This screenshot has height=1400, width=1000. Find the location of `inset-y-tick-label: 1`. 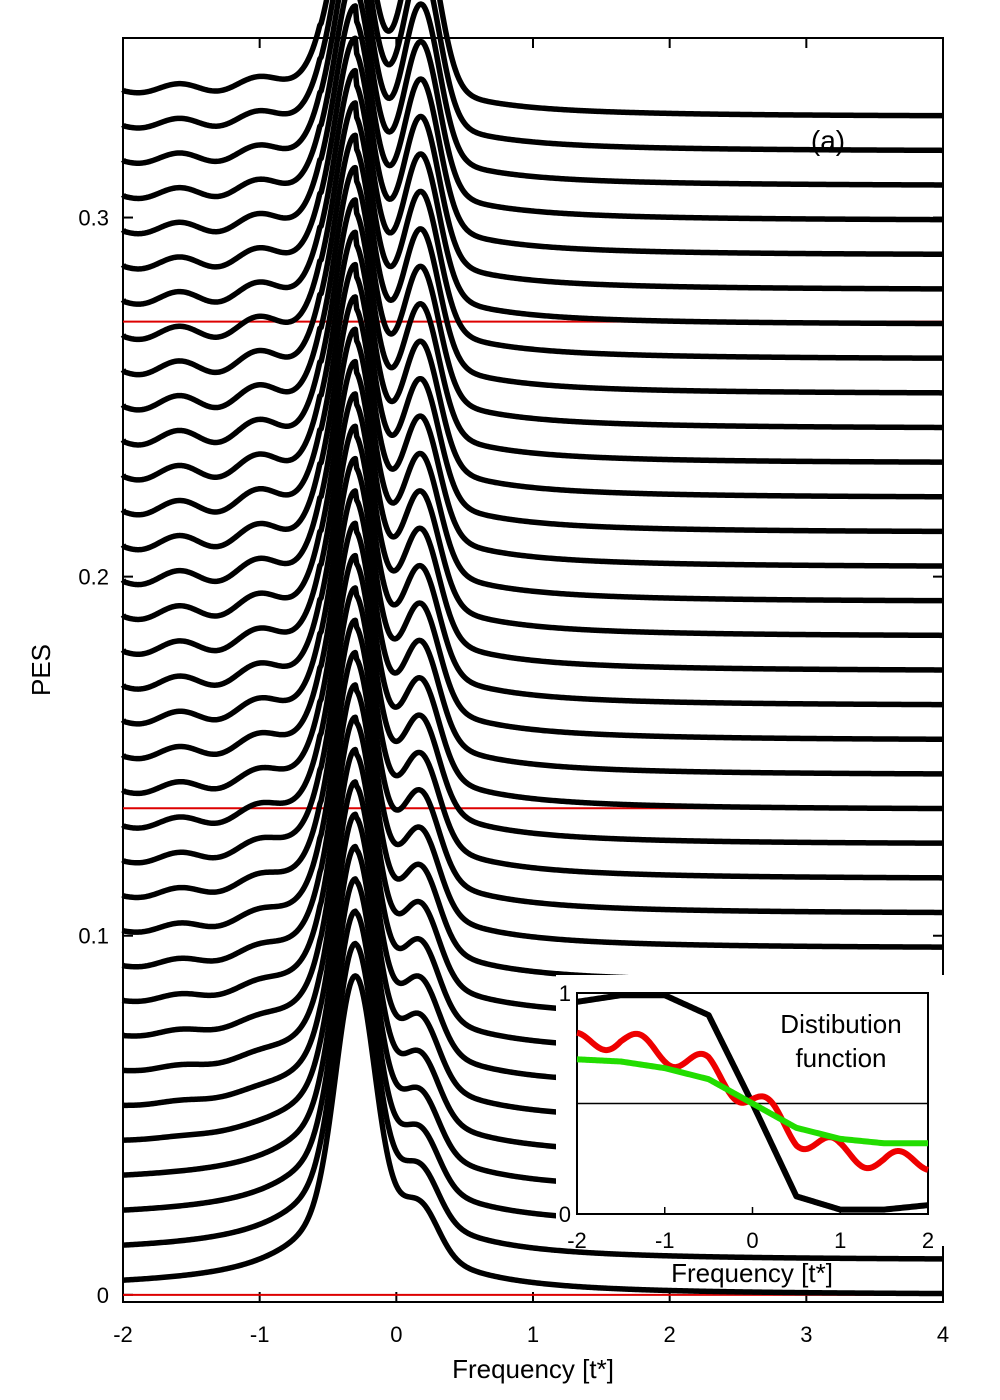

inset-y-tick-label: 1 is located at coordinates (565, 993).